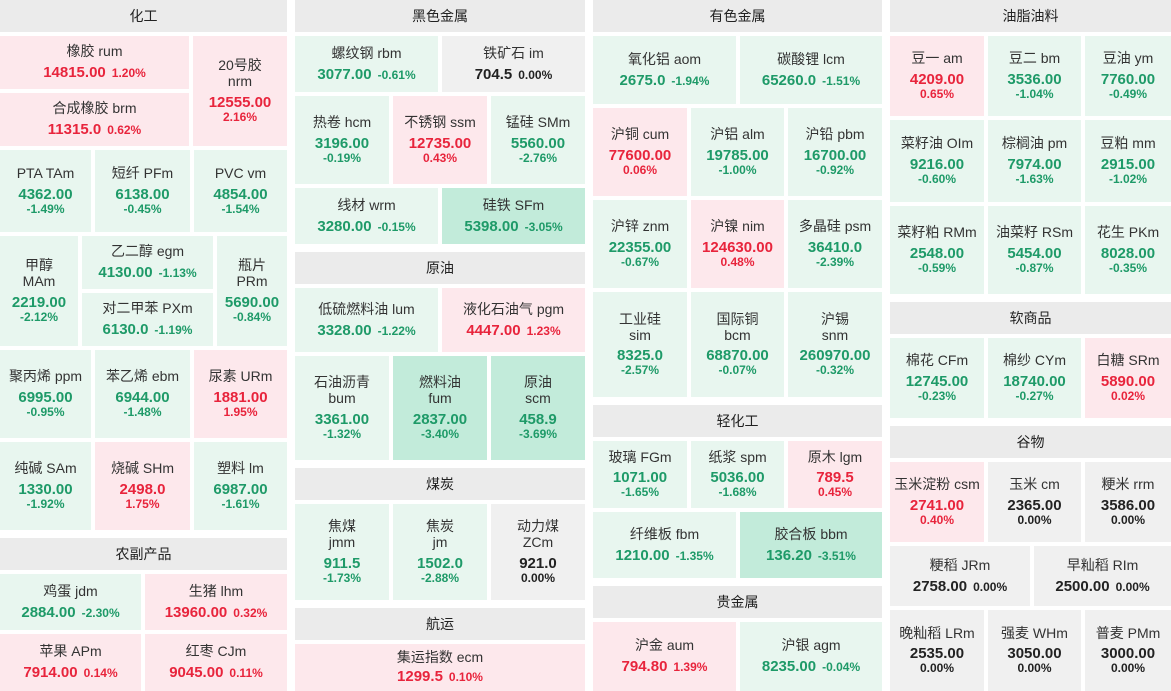 The height and width of the screenshot is (691, 1171). I want to click on tile-nim: 沪镍 nim 124630.00 0.48%, so click(737, 244).